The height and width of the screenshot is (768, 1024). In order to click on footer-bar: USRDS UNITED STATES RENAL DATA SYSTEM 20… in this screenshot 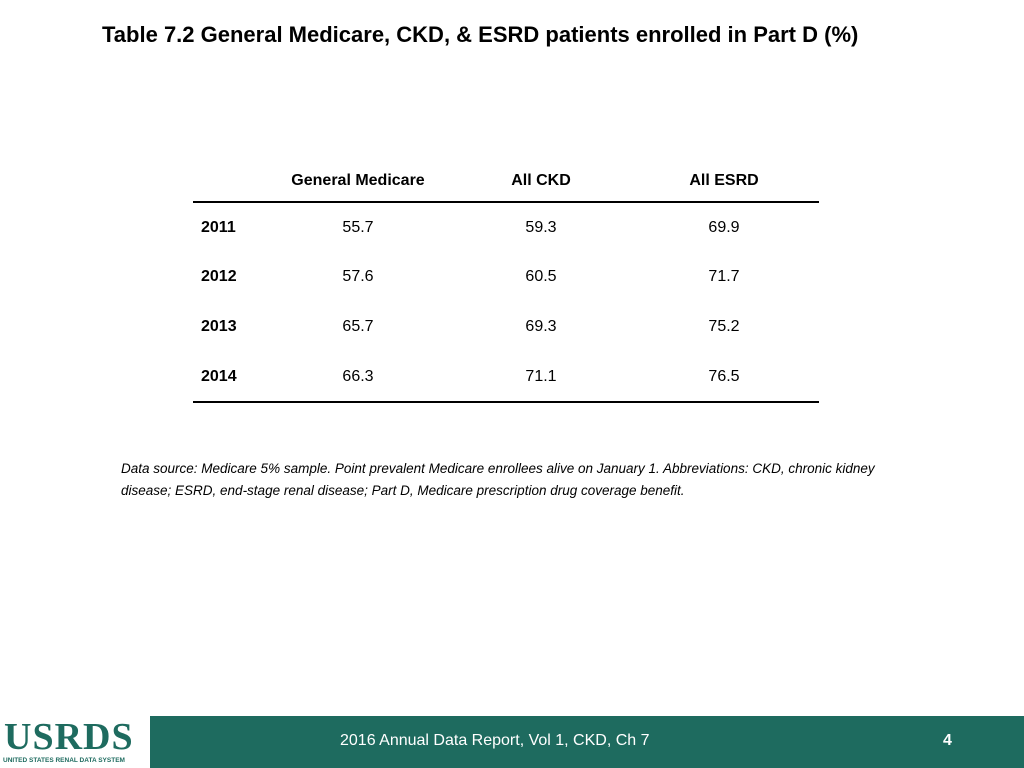, I will do `click(512, 742)`.